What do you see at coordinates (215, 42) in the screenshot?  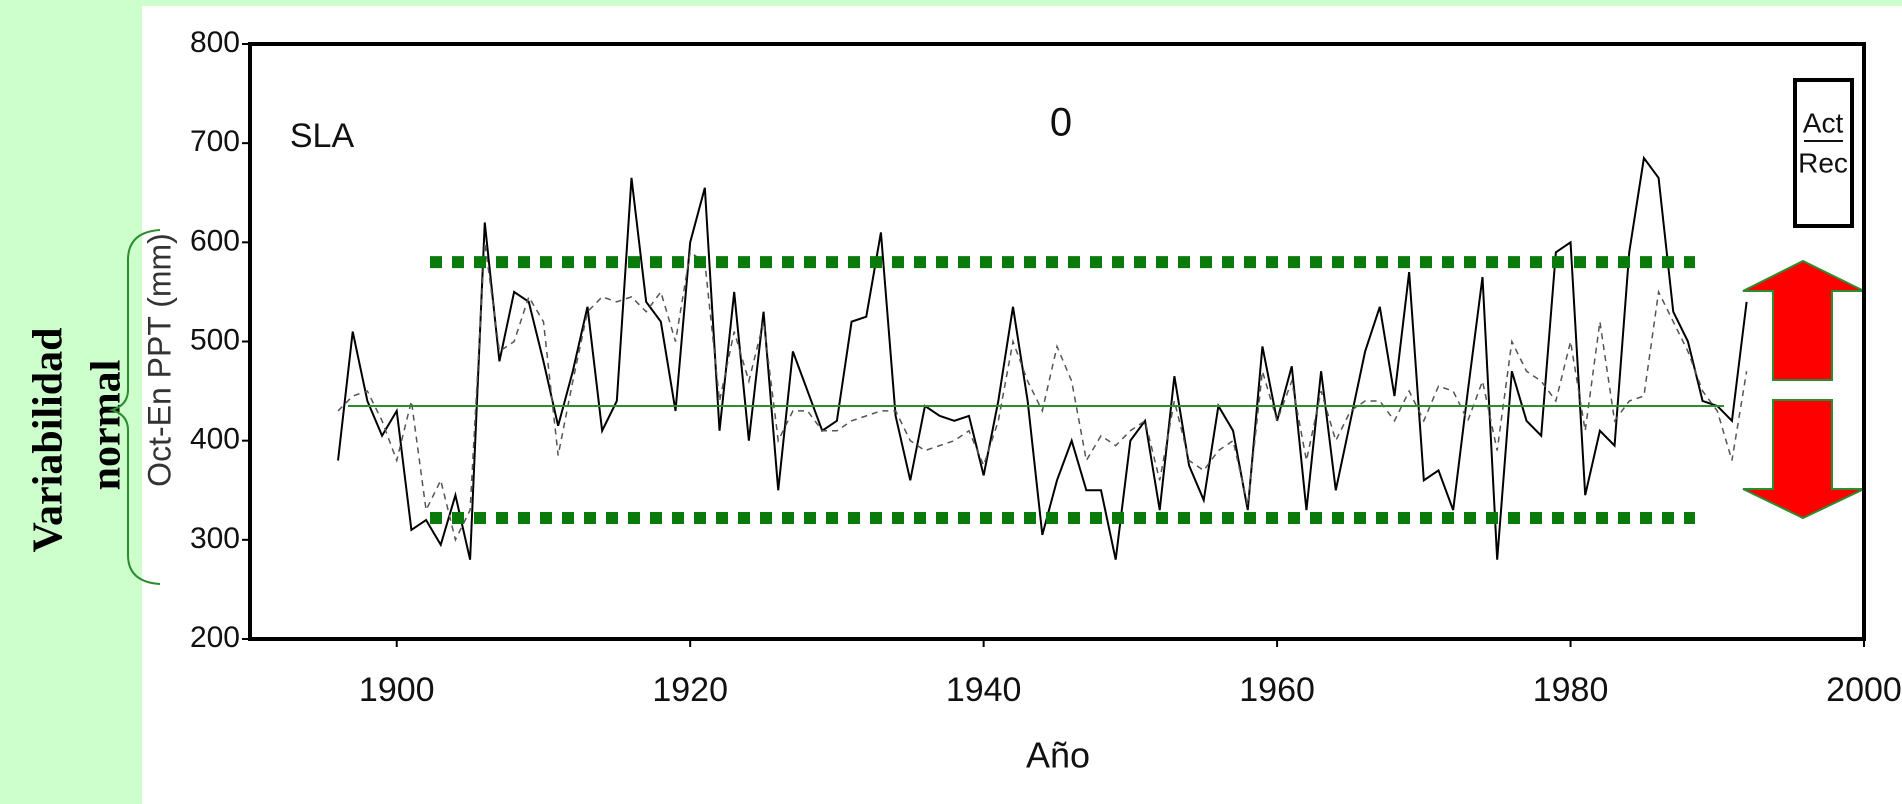 I see `y-tick-label: 800` at bounding box center [215, 42].